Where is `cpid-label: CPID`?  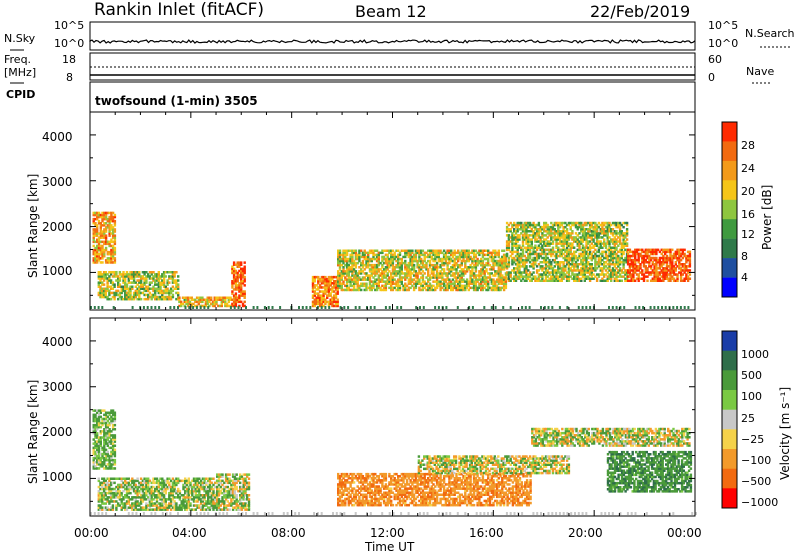
cpid-label: CPID is located at coordinates (21, 94).